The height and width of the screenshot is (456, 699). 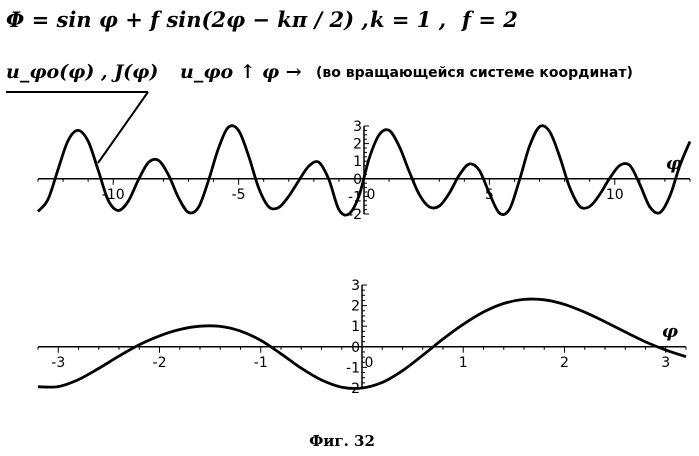 I want to click on bottom-y-tick-label: 2, so click(x=355, y=307).